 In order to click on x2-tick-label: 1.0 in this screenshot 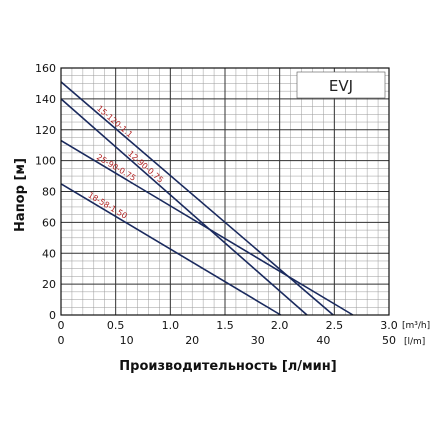, I will do `click(171, 325)`.